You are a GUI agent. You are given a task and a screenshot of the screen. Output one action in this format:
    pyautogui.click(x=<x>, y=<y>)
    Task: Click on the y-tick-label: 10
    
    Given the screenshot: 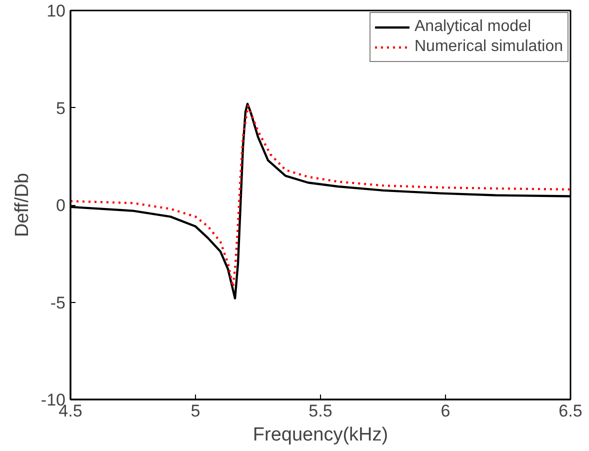 What is the action you would take?
    pyautogui.click(x=56, y=11)
    